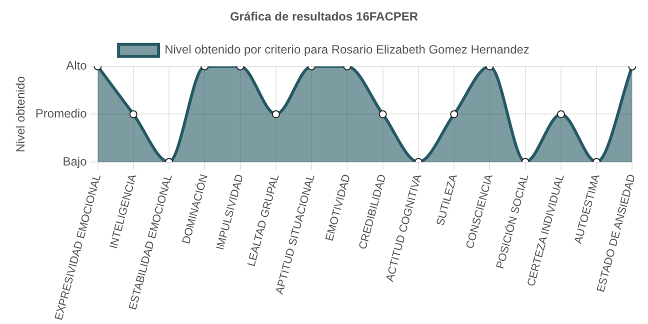  What do you see at coordinates (76, 65) in the screenshot?
I see `category-label: Alto` at bounding box center [76, 65].